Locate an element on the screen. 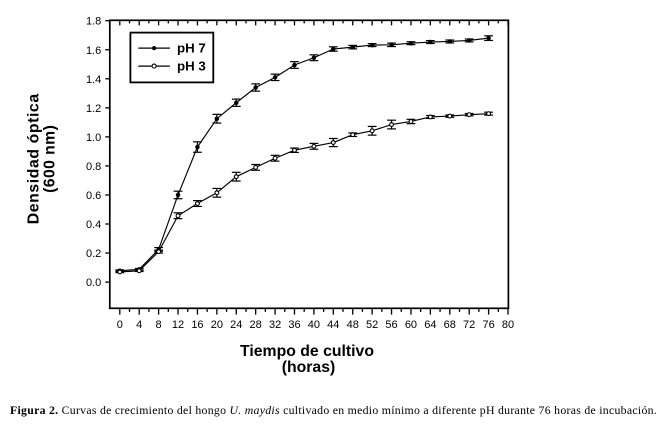 The width and height of the screenshot is (667, 433). svg-text: 0.4 is located at coordinates (93, 225).